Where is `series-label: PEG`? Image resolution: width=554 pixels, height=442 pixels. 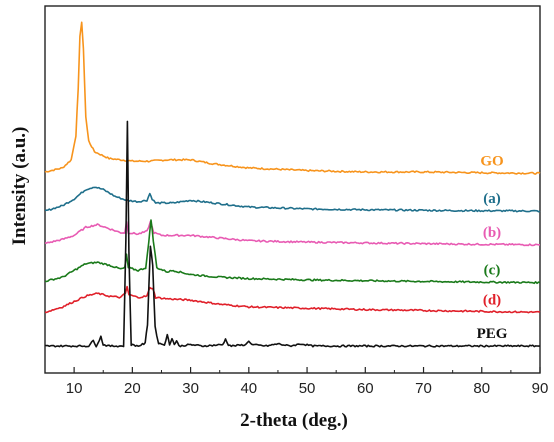
series-label: PEG is located at coordinates (492, 334).